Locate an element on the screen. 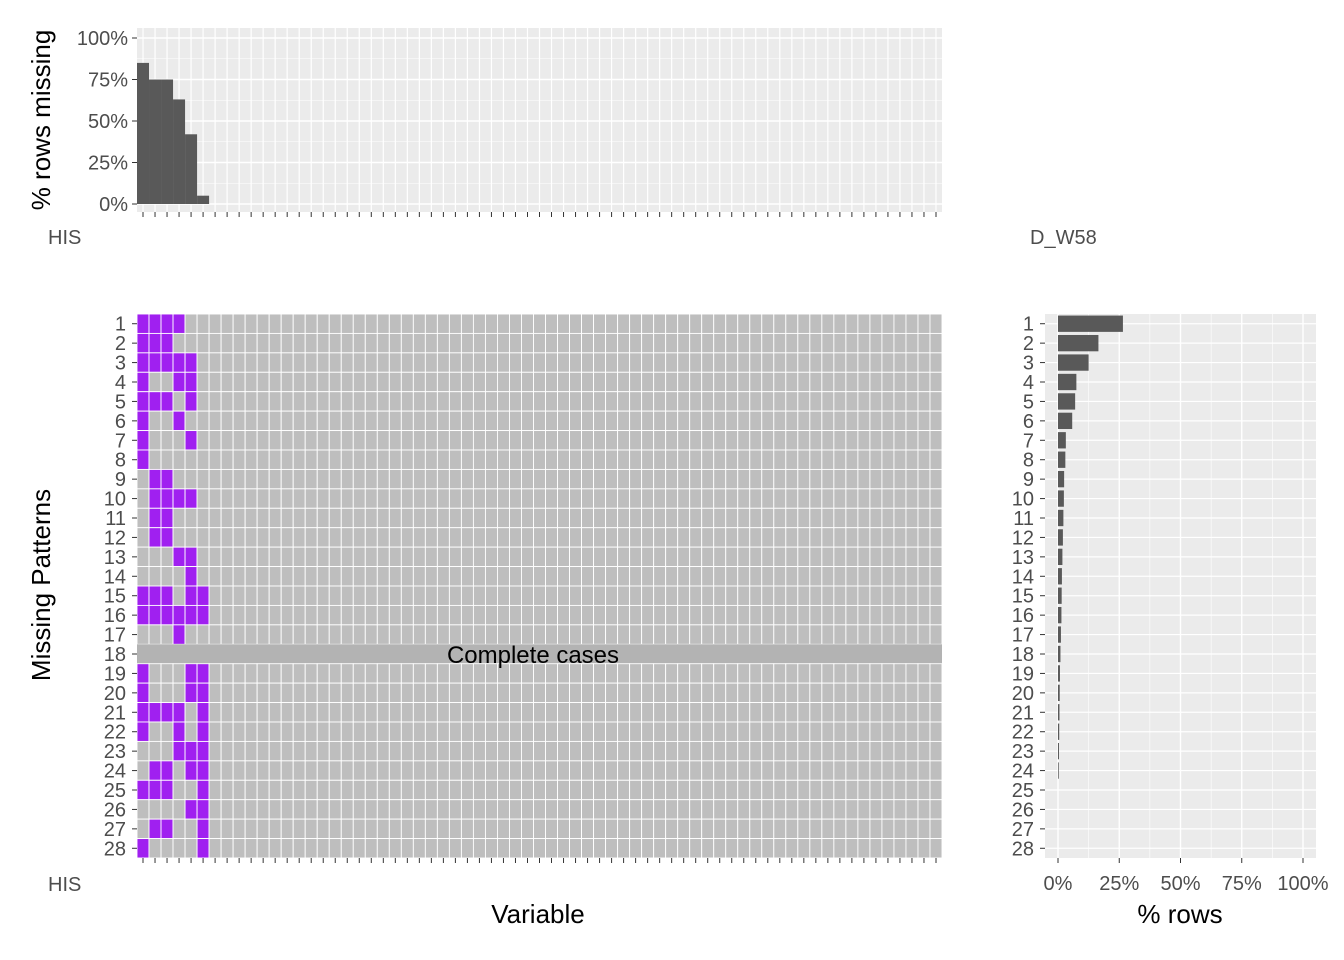  right-frequency-bar is located at coordinates (1078, 343).